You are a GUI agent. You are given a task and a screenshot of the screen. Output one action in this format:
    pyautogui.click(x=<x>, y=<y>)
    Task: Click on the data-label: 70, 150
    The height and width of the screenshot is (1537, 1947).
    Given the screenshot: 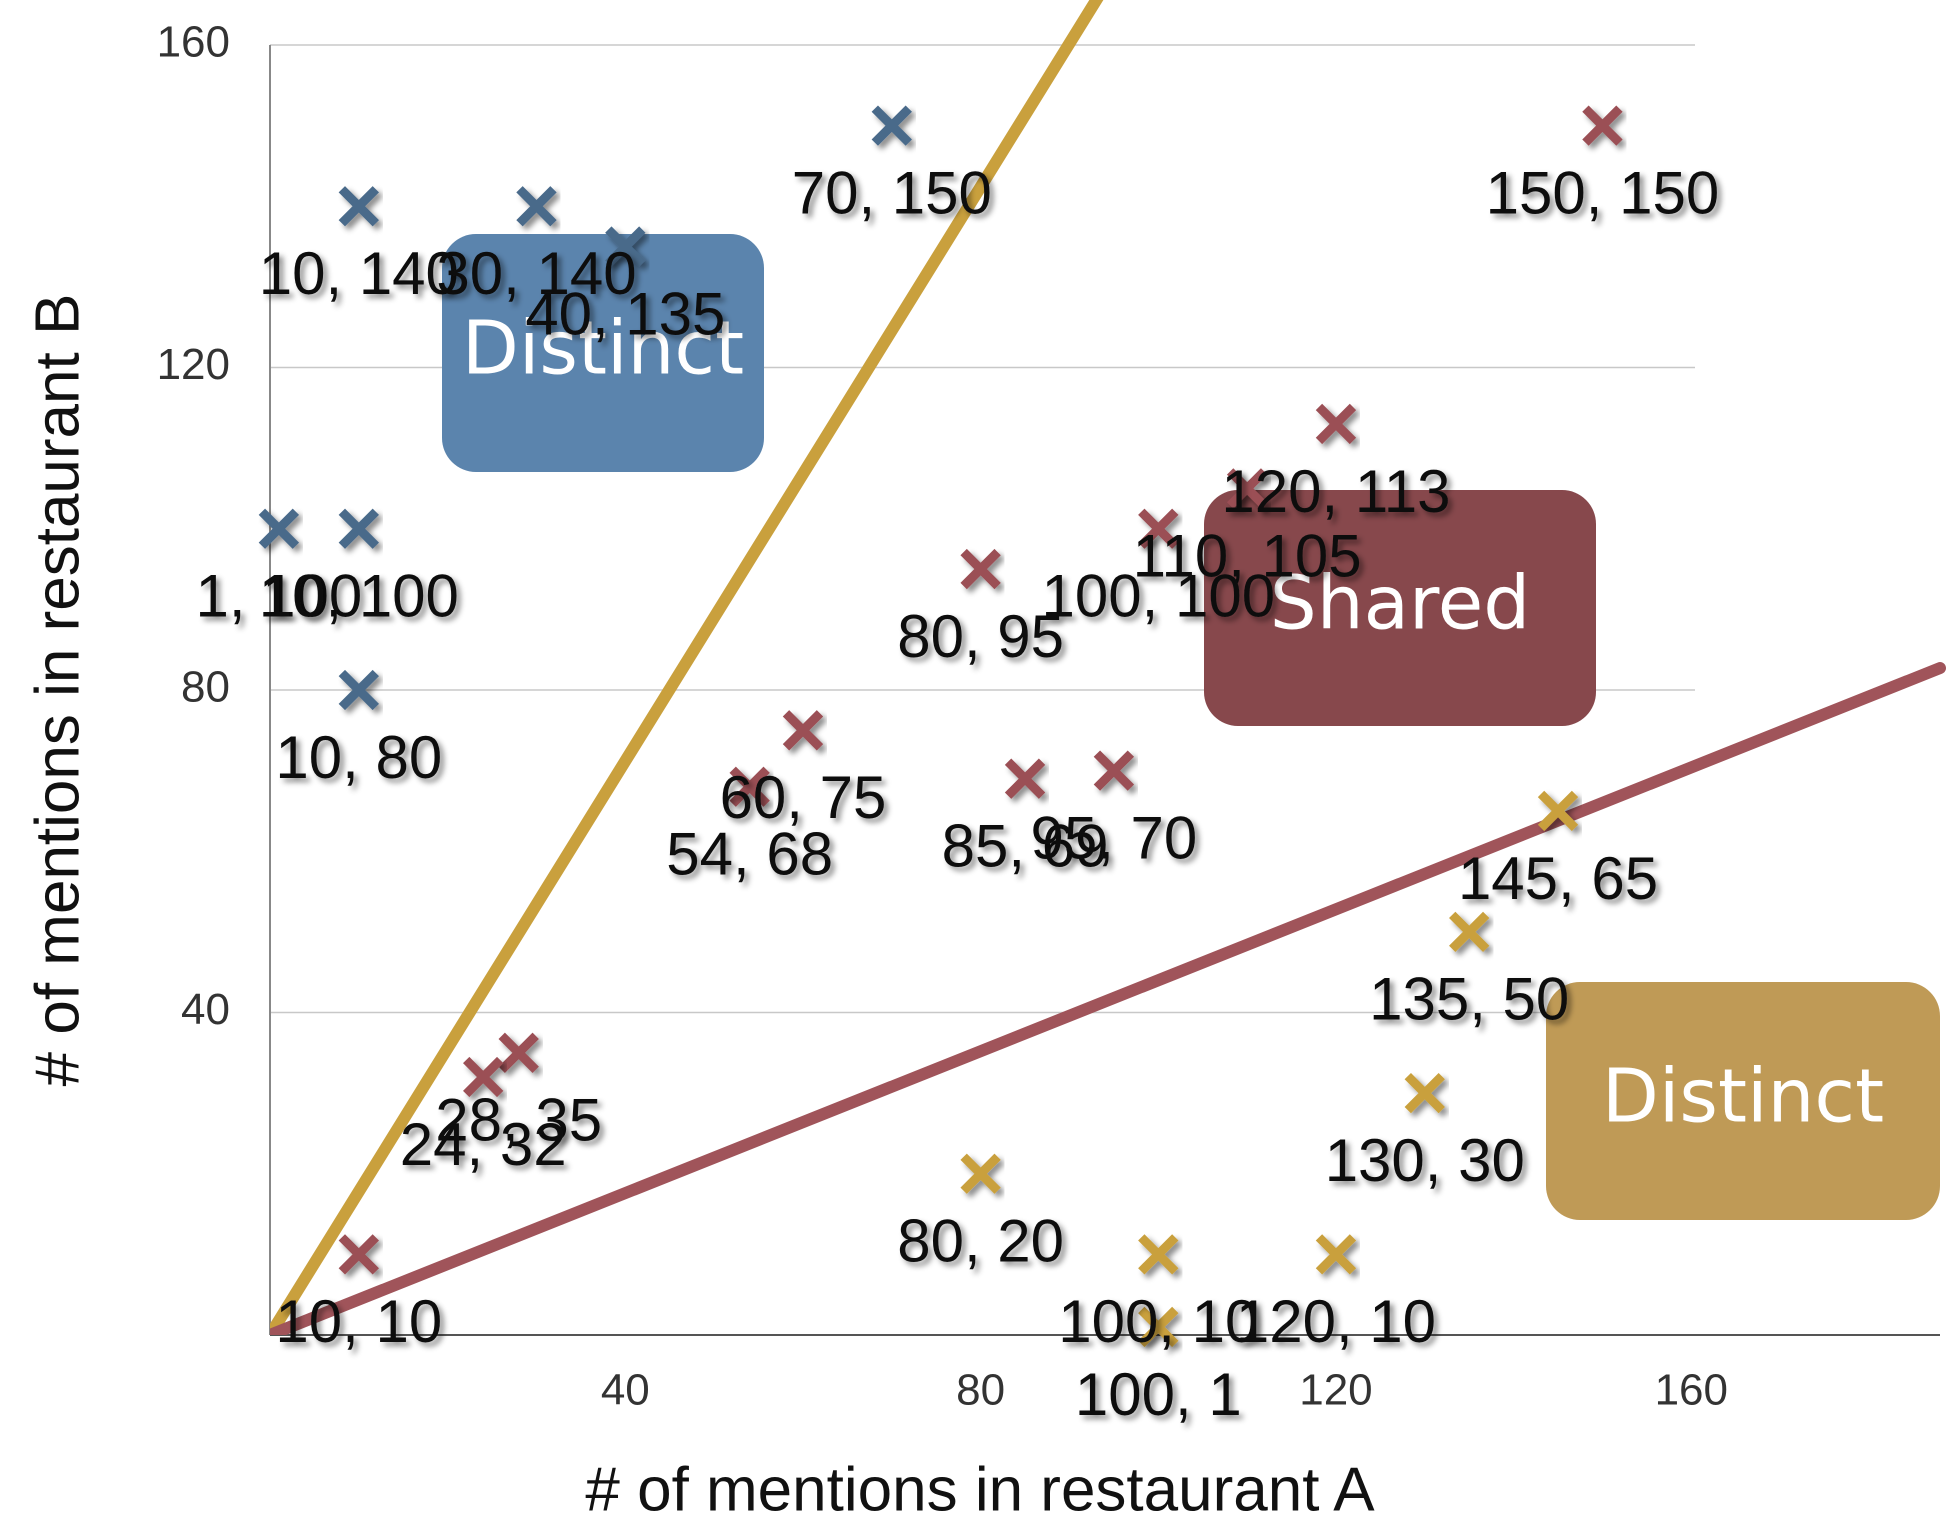 What is the action you would take?
    pyautogui.click(x=892, y=192)
    